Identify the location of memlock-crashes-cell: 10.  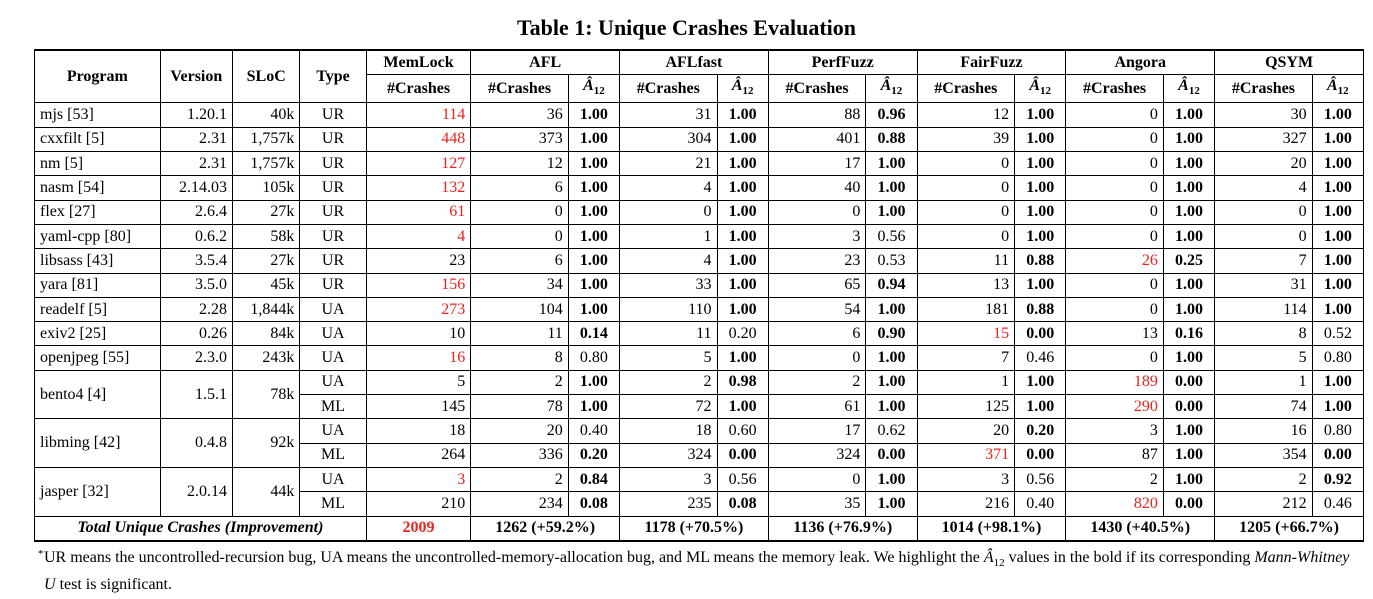
(418, 334).